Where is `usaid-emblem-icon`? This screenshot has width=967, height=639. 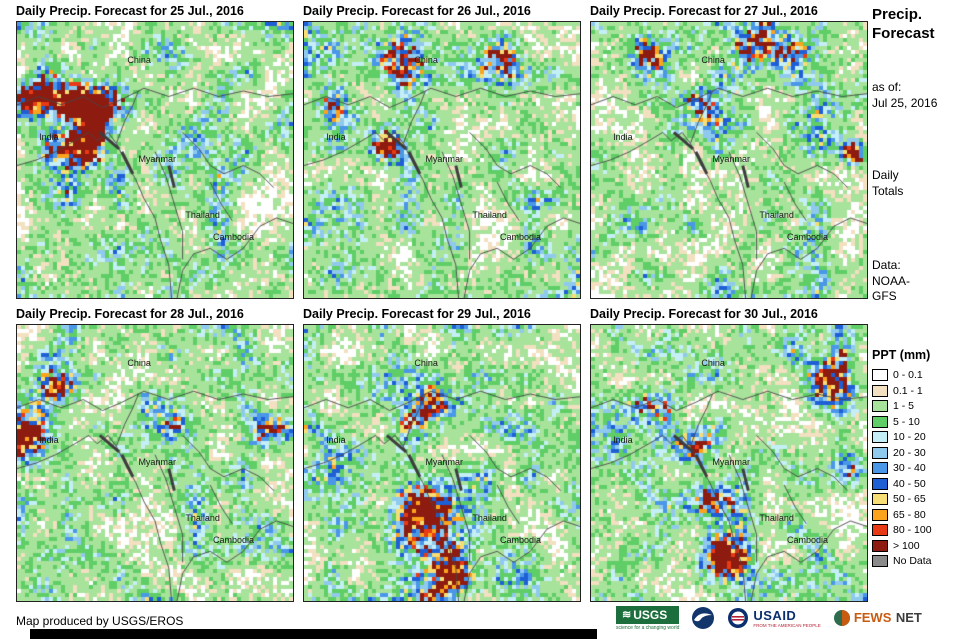 usaid-emblem-icon is located at coordinates (738, 618).